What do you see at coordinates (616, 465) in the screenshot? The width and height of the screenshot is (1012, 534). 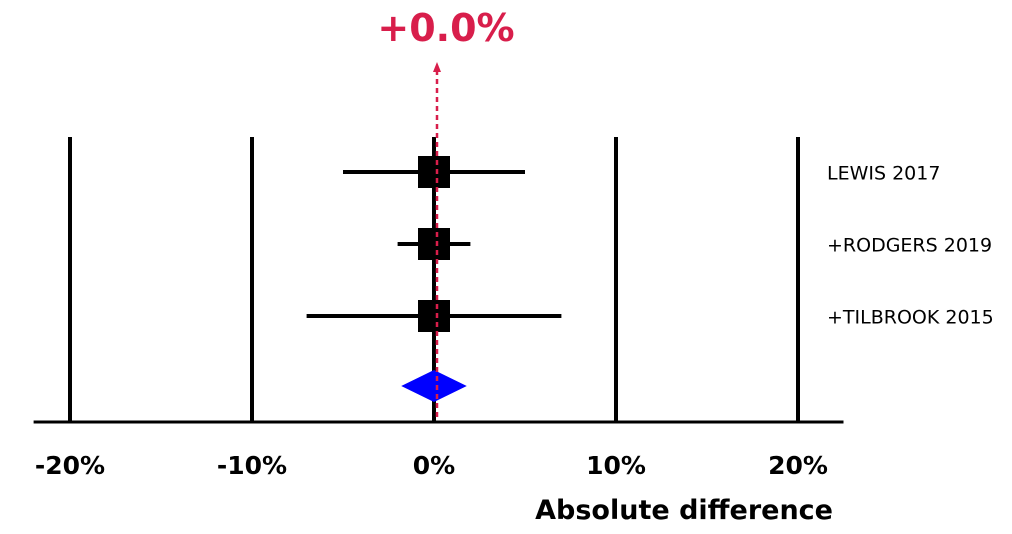 I see `x-tick-label: 10%` at bounding box center [616, 465].